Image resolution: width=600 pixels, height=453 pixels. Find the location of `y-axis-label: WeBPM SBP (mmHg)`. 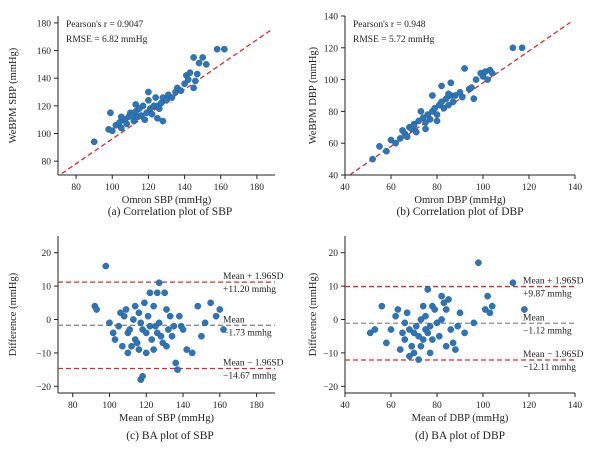

y-axis-label: WeBPM SBP (mmHg) is located at coordinates (13, 95).